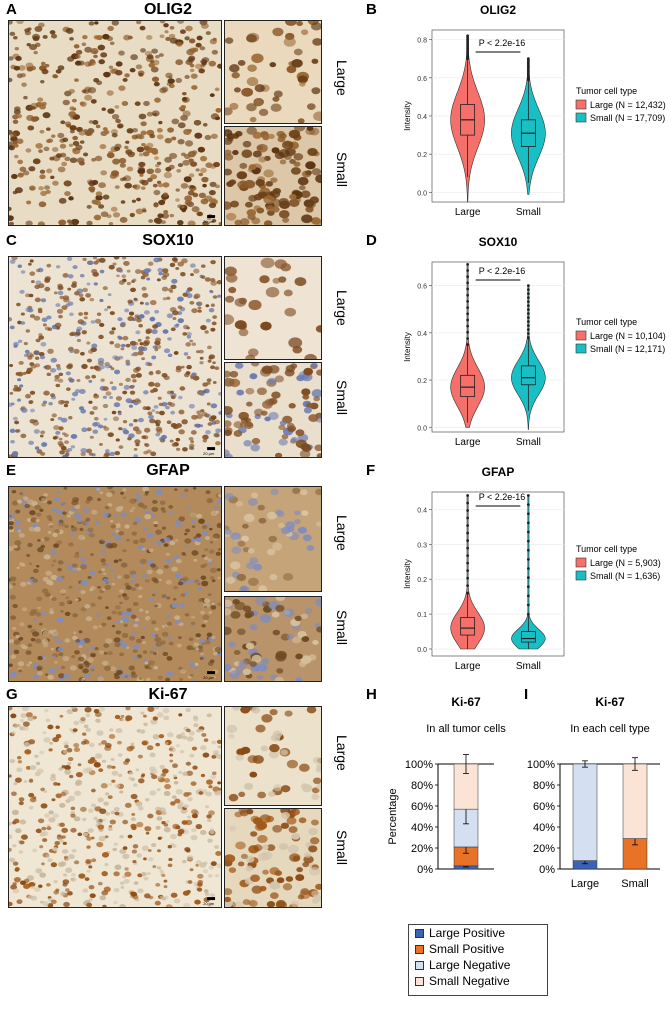 Image resolution: width=671 pixels, height=1024 pixels. What do you see at coordinates (502, 497) in the screenshot?
I see `p-value-annotation: P < 2.2e-16` at bounding box center [502, 497].